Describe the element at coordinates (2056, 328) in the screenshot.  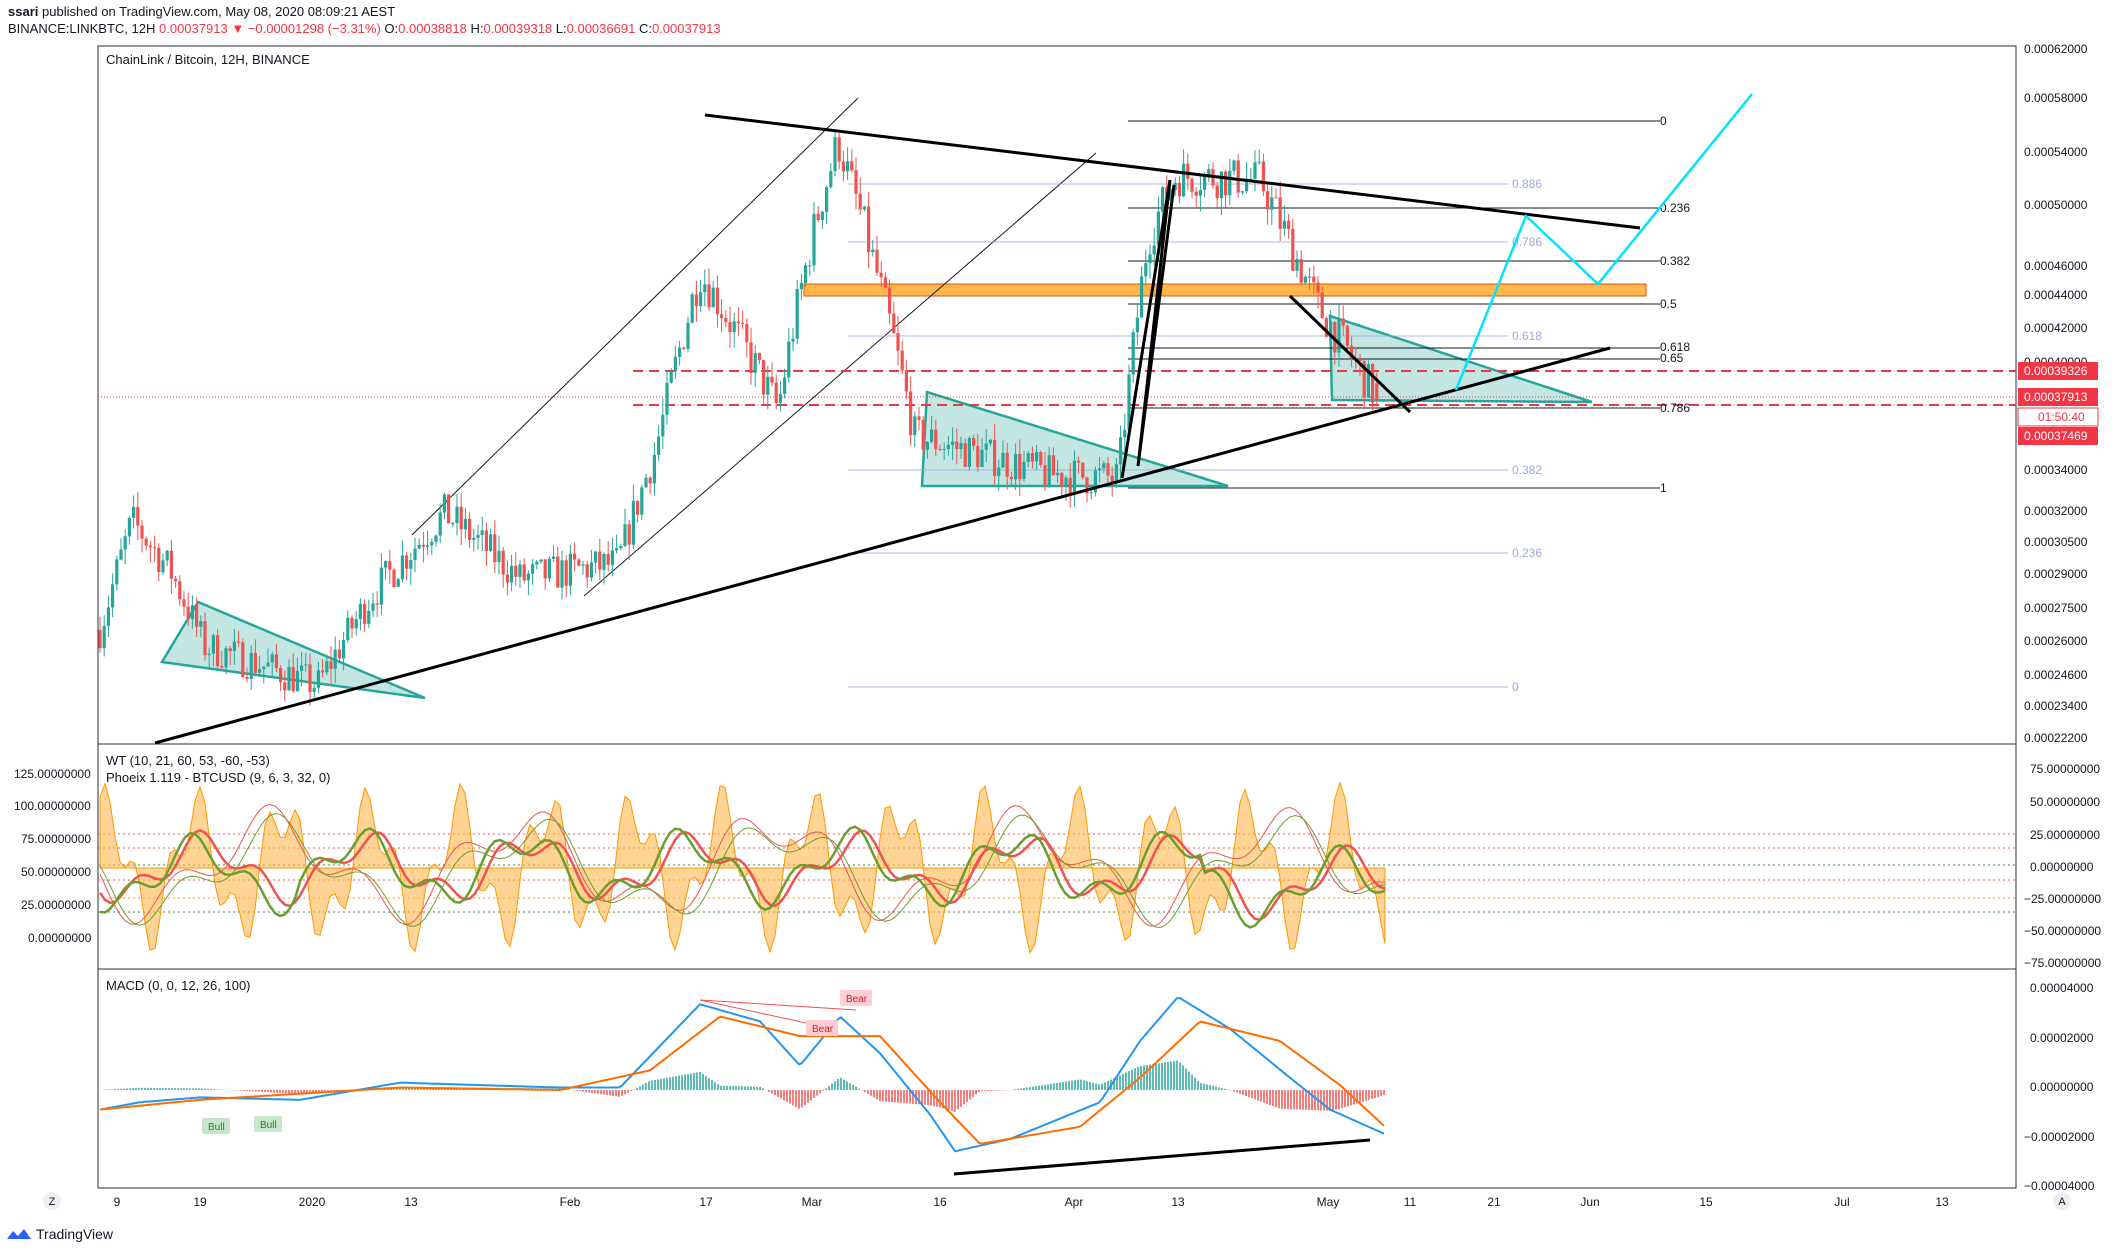
I see `svg-text: 0.00042000` at that location.